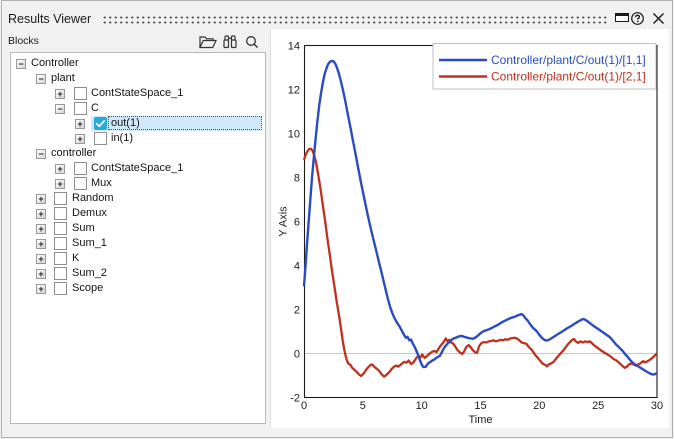 This screenshot has height=439, width=674. What do you see at coordinates (297, 310) in the screenshot?
I see `svg-text: 2` at bounding box center [297, 310].